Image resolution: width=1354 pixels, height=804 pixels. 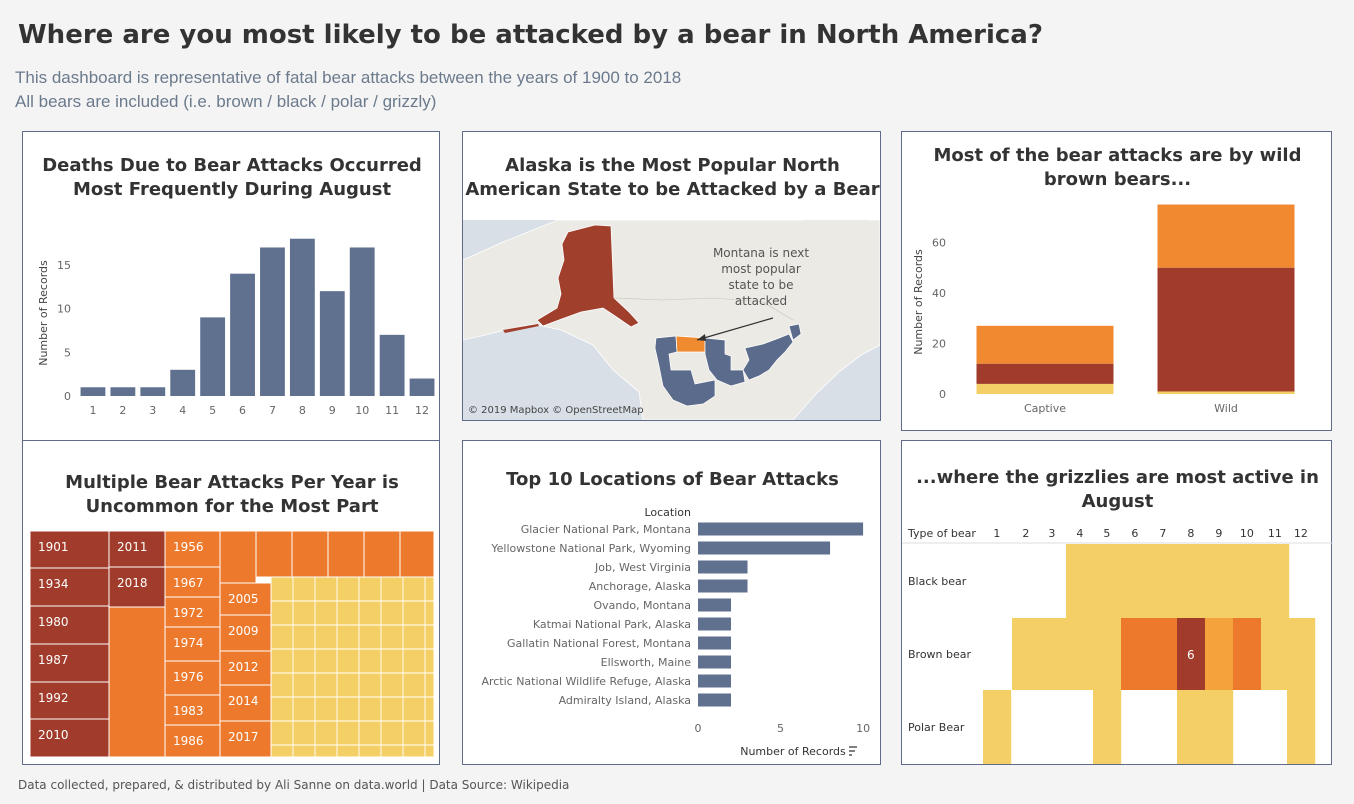 What do you see at coordinates (768, 357) in the screenshot?
I see `map-eastern-states` at bounding box center [768, 357].